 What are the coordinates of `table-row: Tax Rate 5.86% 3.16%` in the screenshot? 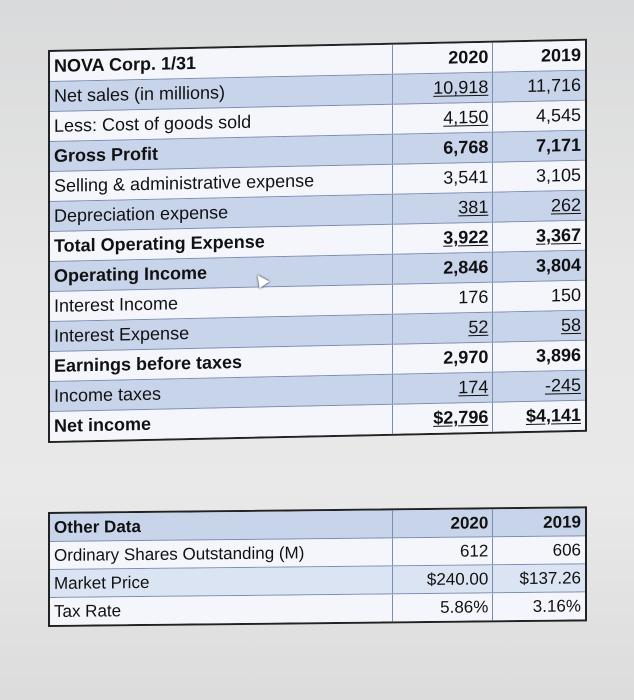 It's located at (317, 608).